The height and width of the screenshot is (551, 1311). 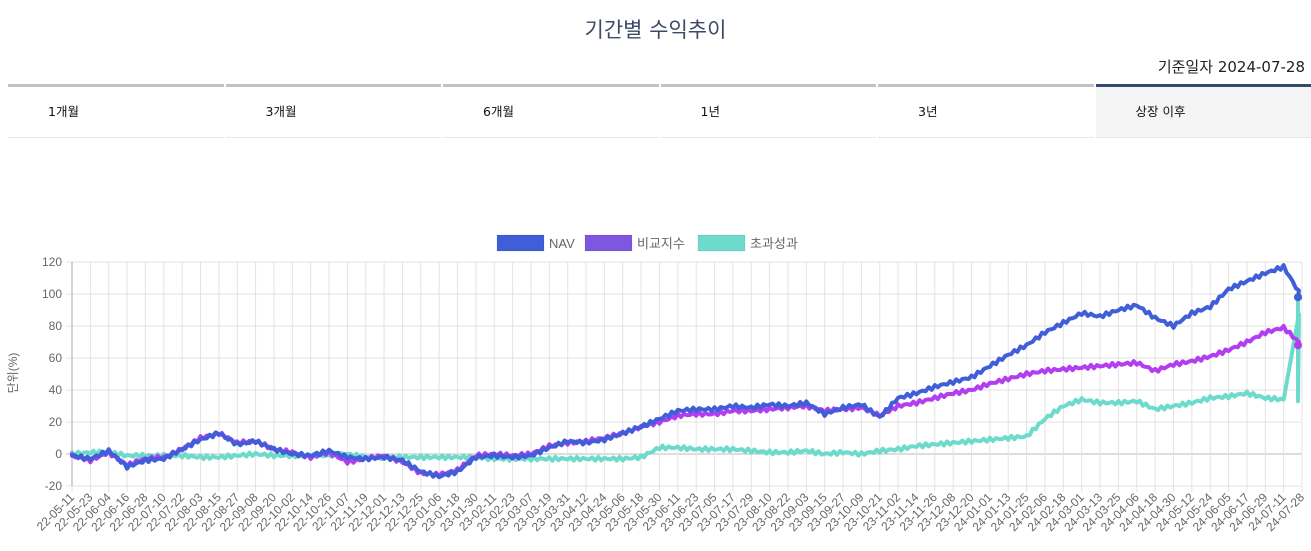 I want to click on y-tick-label: 40, so click(x=56, y=390).